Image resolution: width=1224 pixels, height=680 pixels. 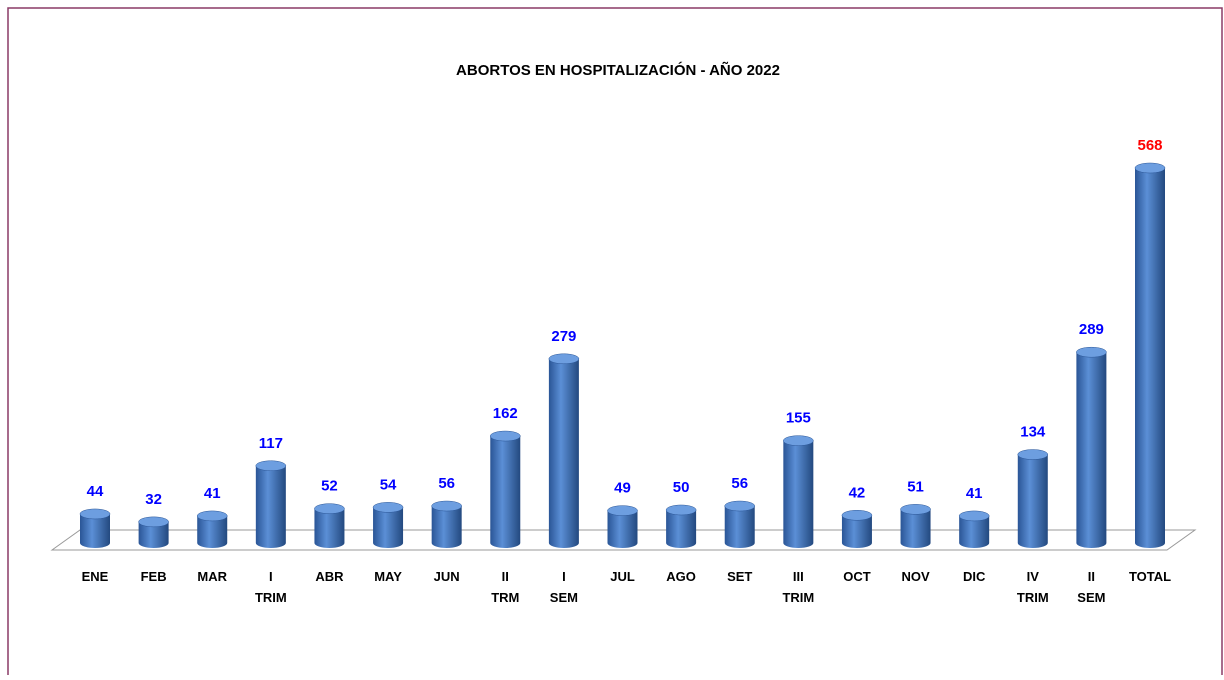 I want to click on x-tick-line: OCT, so click(x=857, y=576).